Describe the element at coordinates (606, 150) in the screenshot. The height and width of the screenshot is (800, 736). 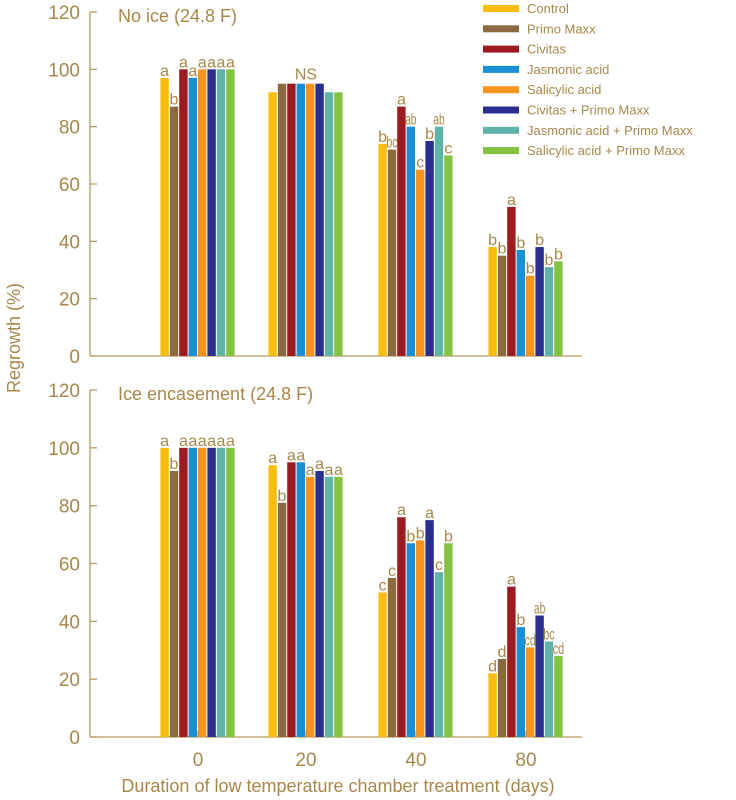
I see `legend-label: Salicylic acid + Primo Maxx` at that location.